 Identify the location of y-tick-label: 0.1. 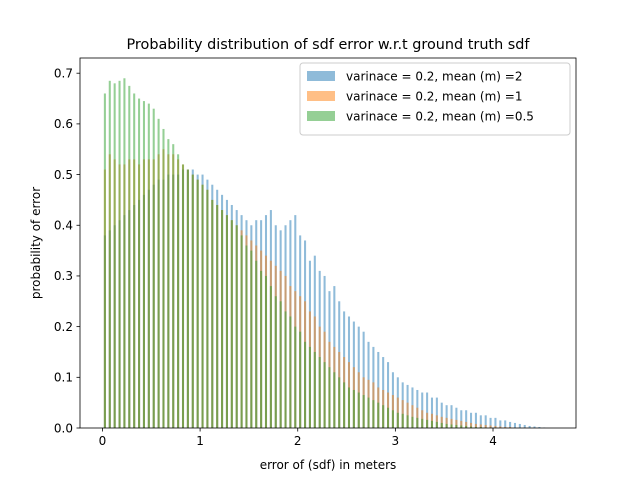
(63, 378).